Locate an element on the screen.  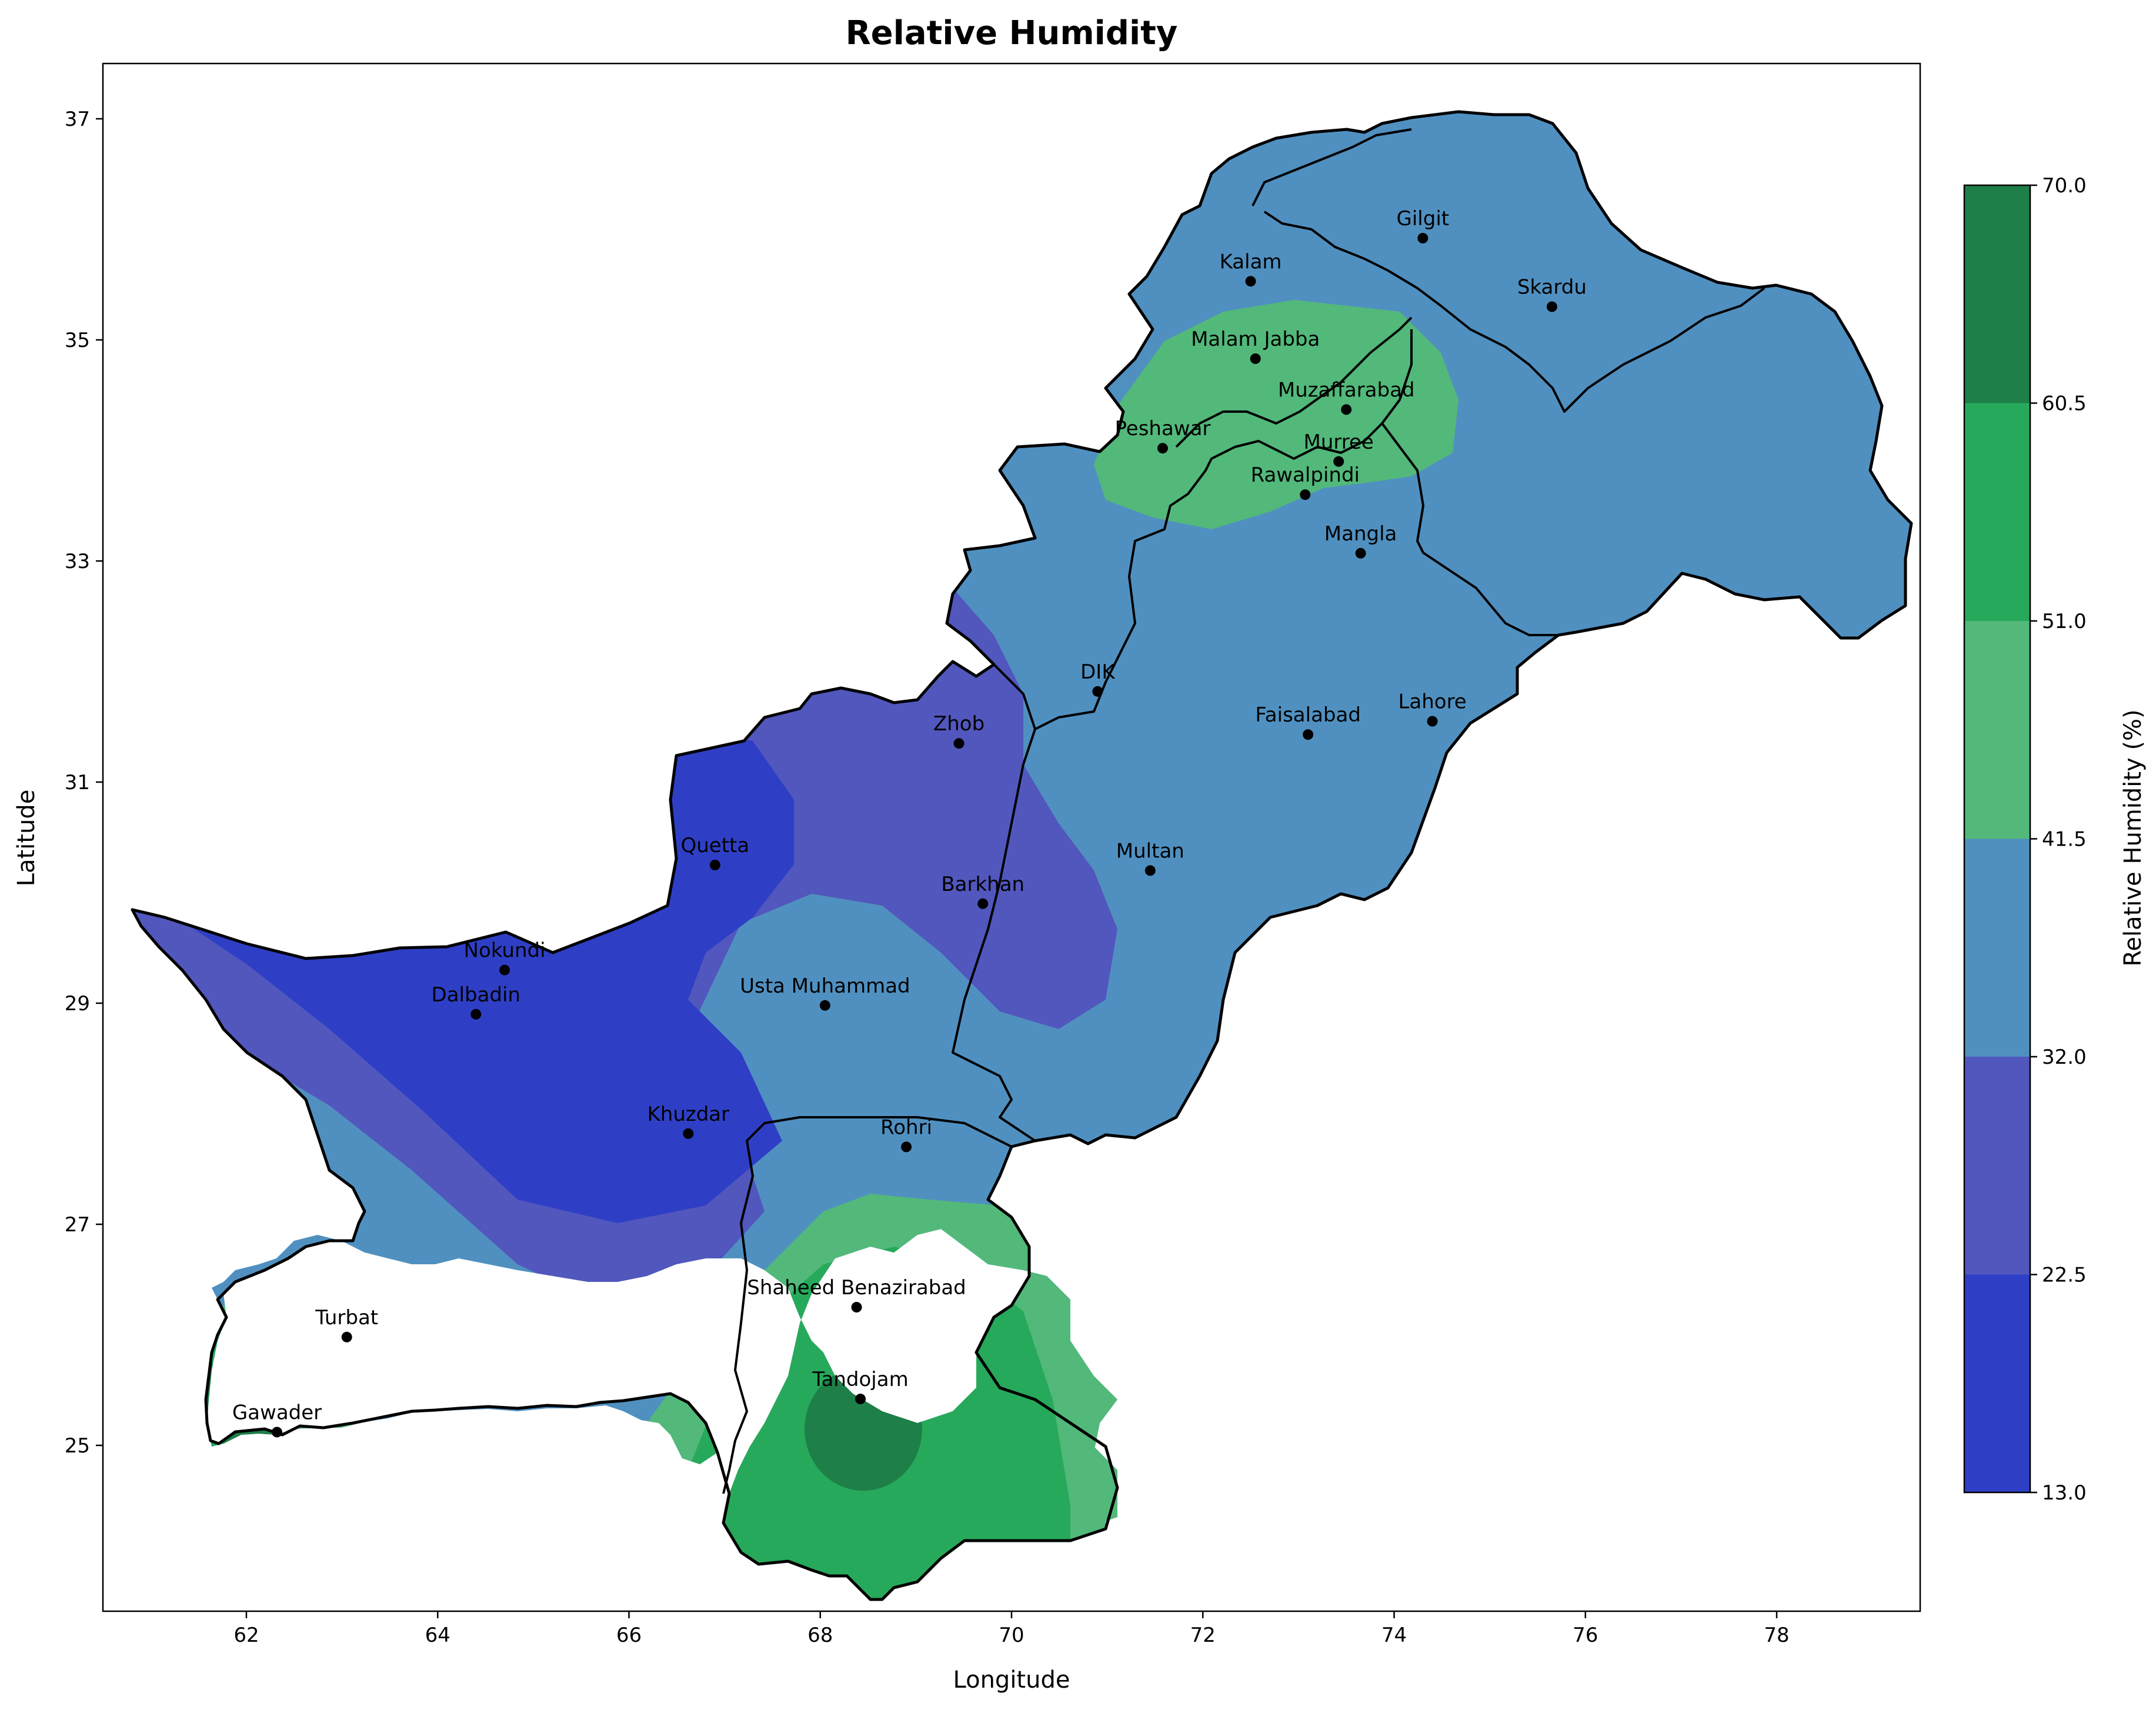
station-label: Lahore is located at coordinates (1432, 702).